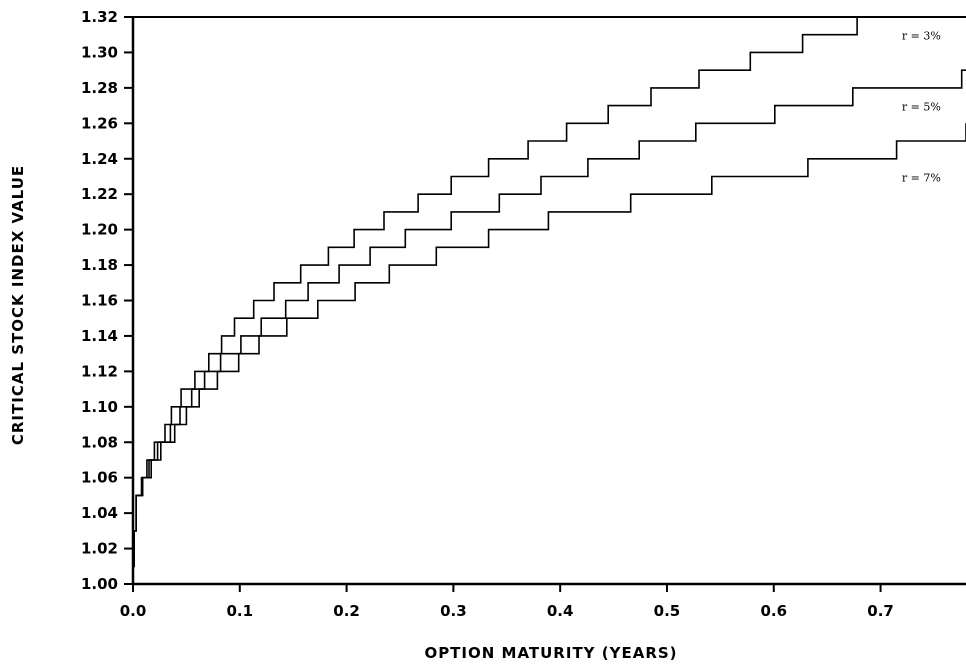 This screenshot has height=667, width=966. What do you see at coordinates (99, 230) in the screenshot?
I see `y-tick-label: 1.20` at bounding box center [99, 230].